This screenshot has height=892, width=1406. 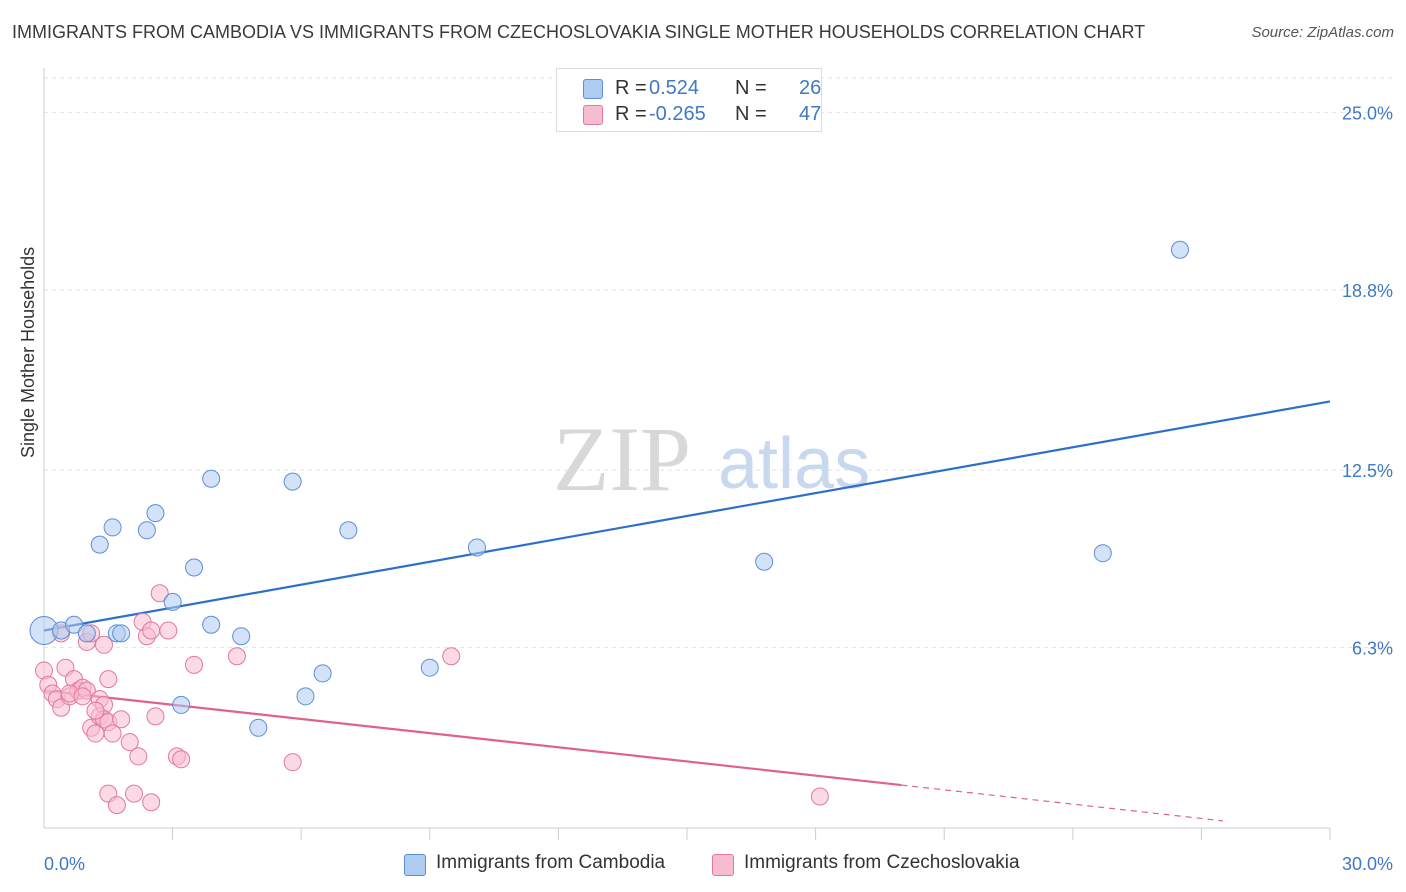 I want to click on trend-line-czechoslovakia-extrapolated, so click(x=1062, y=803).